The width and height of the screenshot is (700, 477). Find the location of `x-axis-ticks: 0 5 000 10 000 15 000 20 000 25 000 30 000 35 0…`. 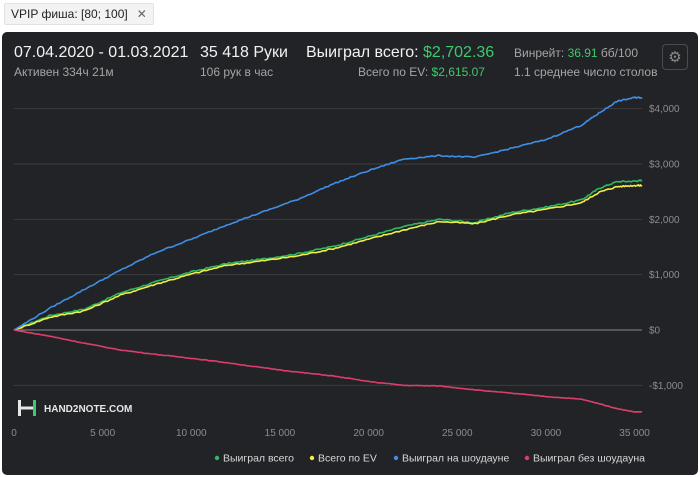

x-axis-ticks: 0 5 000 10 000 15 000 20 000 25 000 30 000 35 0… is located at coordinates (330, 433).